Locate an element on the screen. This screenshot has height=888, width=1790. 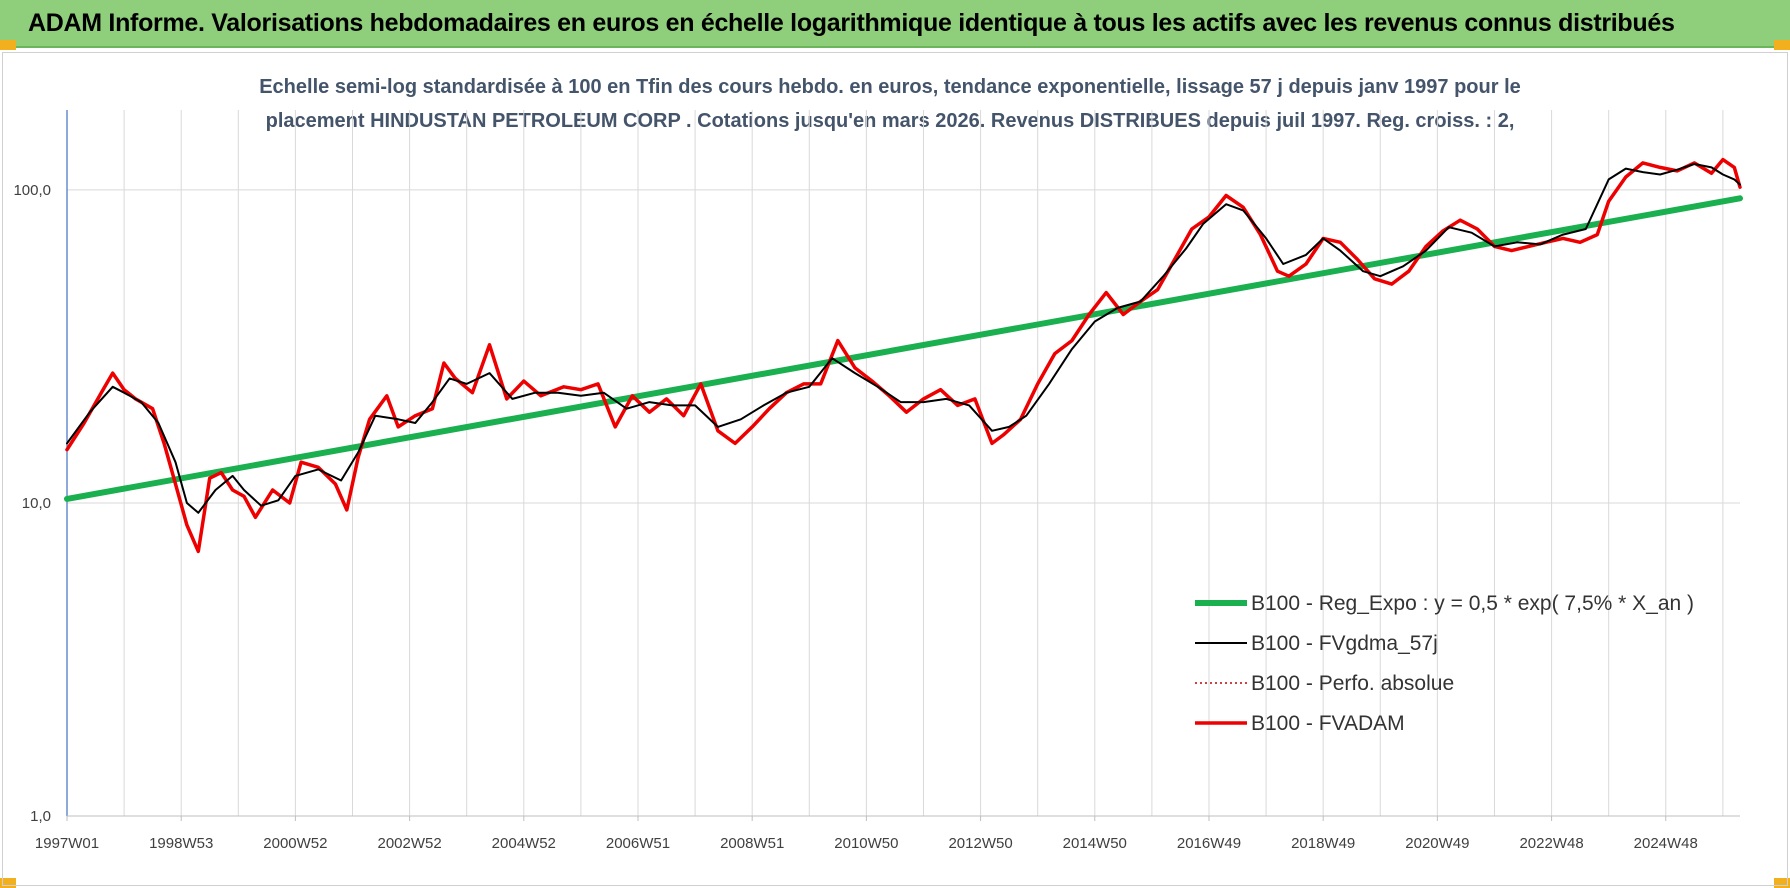
x-tick-label: 2000W52 is located at coordinates (295, 843).